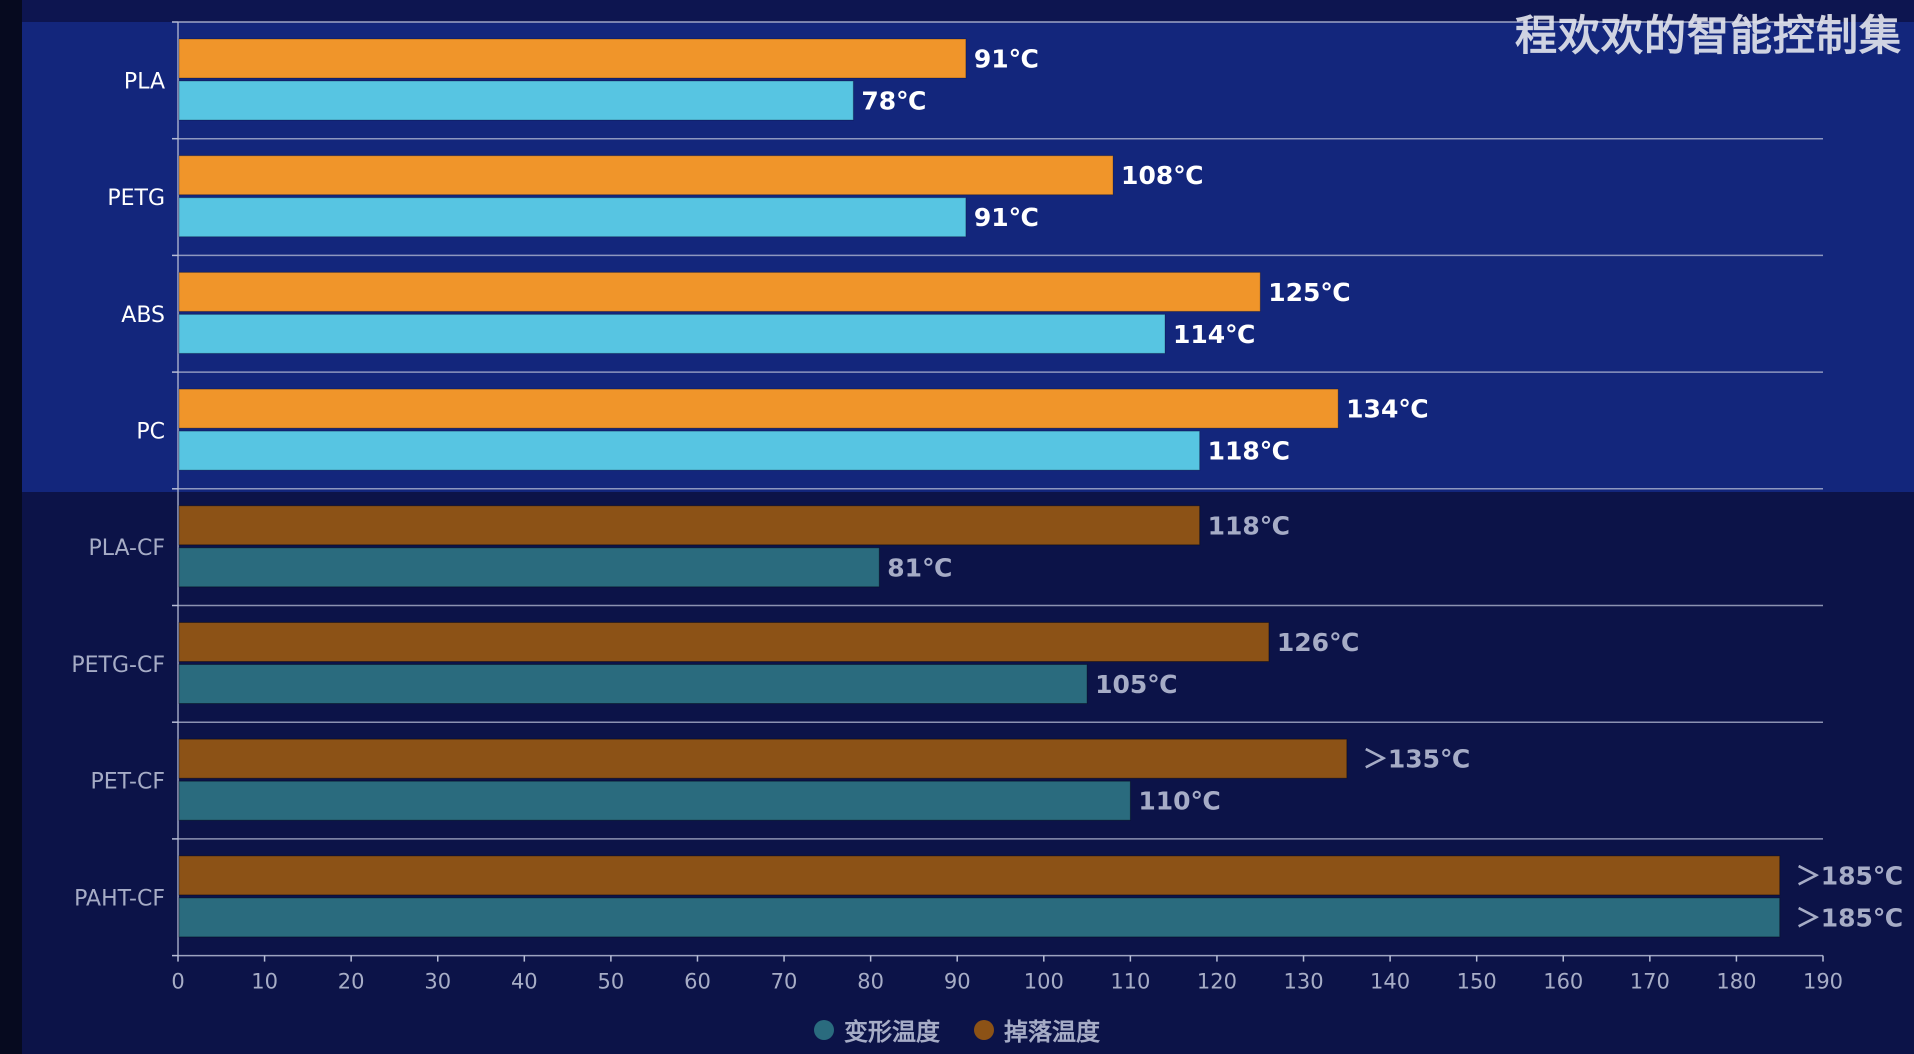  Describe the element at coordinates (524, 982) in the screenshot. I see `x-tick-label: 40` at that location.